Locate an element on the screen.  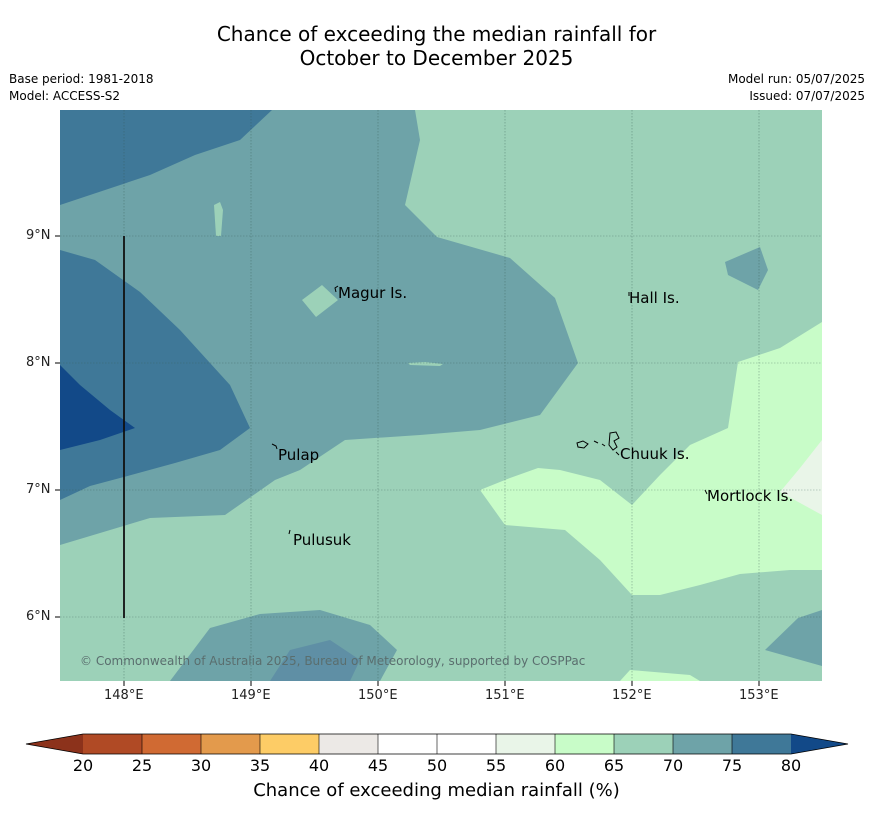
colorbar-tick-label: 80 is located at coordinates (791, 765).